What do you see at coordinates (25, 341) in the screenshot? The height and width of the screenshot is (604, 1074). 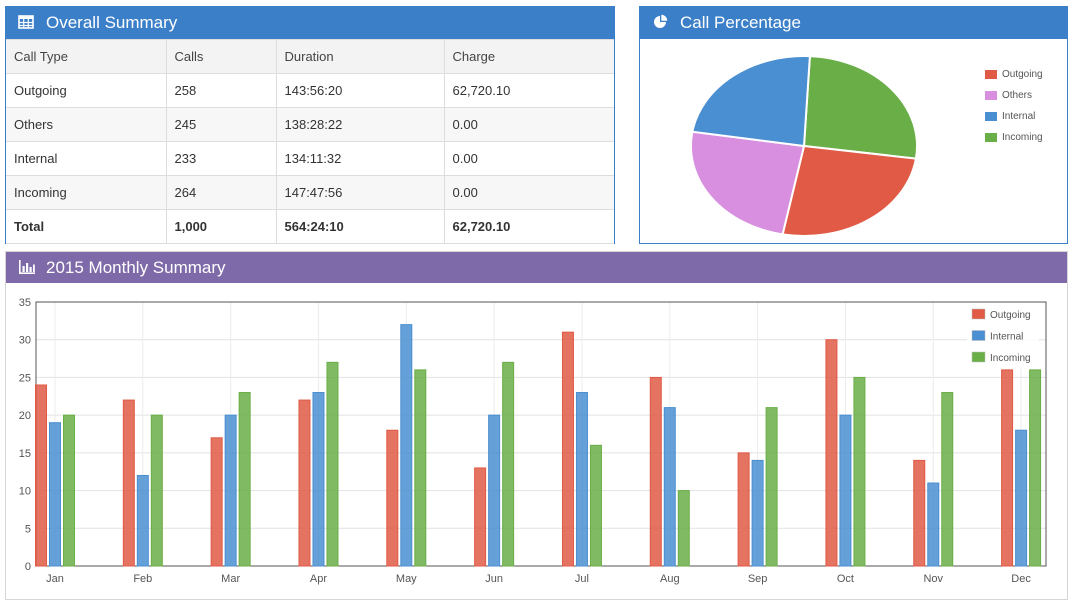 I see `y-tick-label: 30` at bounding box center [25, 341].